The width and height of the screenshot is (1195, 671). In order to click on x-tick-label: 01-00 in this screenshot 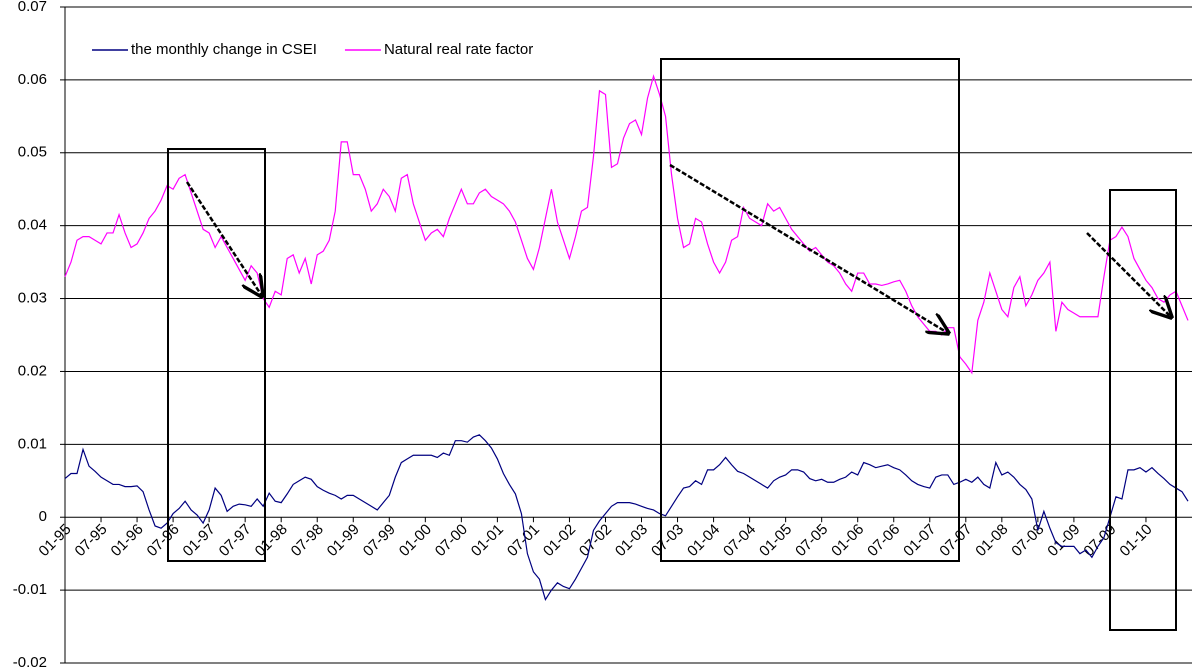, I will do `click(415, 540)`.